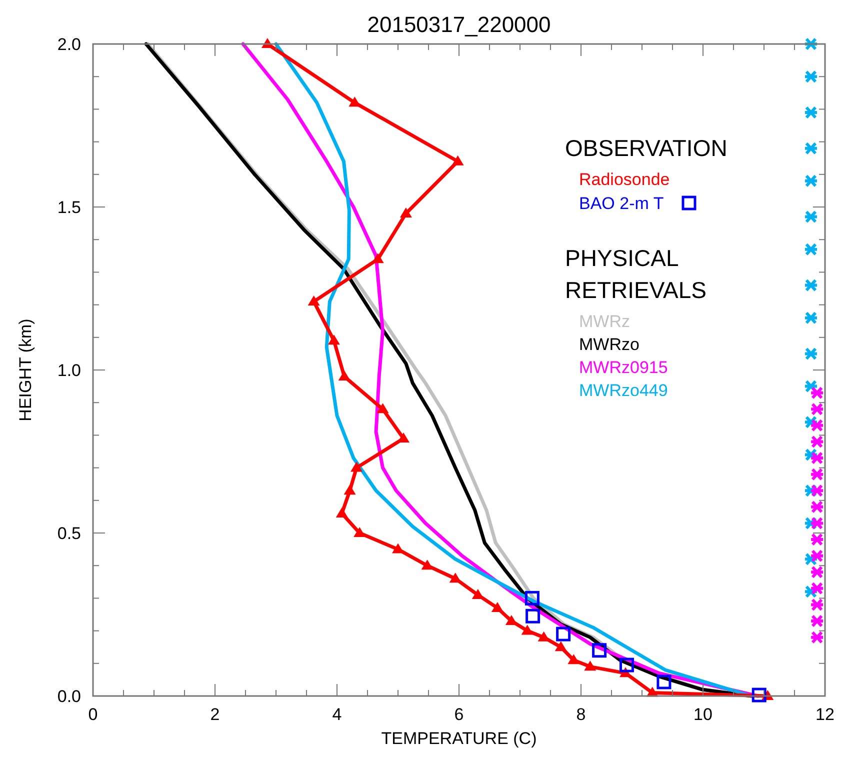 The width and height of the screenshot is (849, 766). Describe the element at coordinates (25, 370) in the screenshot. I see `y-axis-title: HEIGHT (km)` at that location.